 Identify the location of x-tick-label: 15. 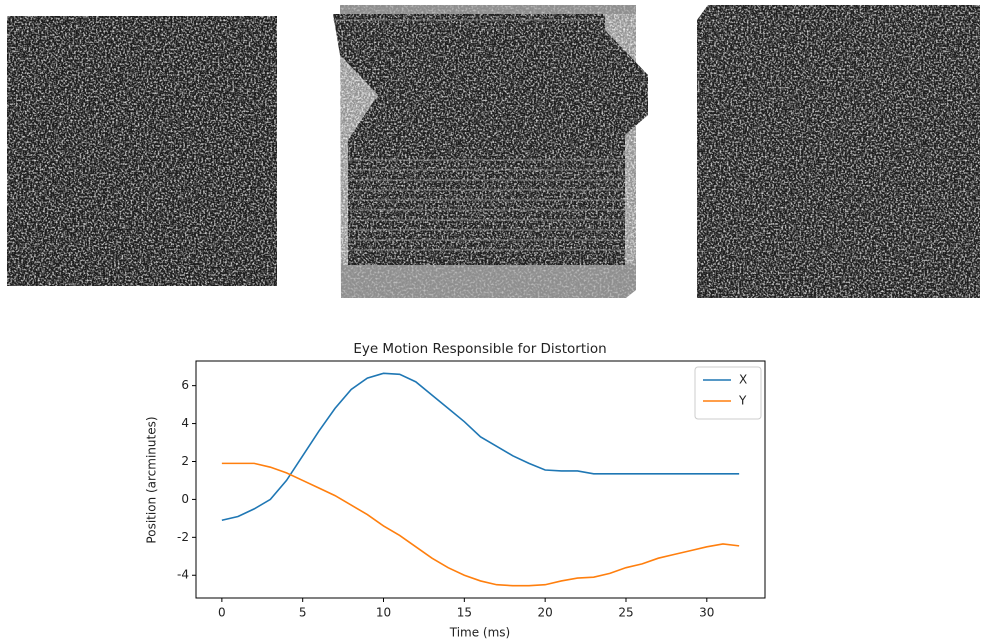
(464, 613).